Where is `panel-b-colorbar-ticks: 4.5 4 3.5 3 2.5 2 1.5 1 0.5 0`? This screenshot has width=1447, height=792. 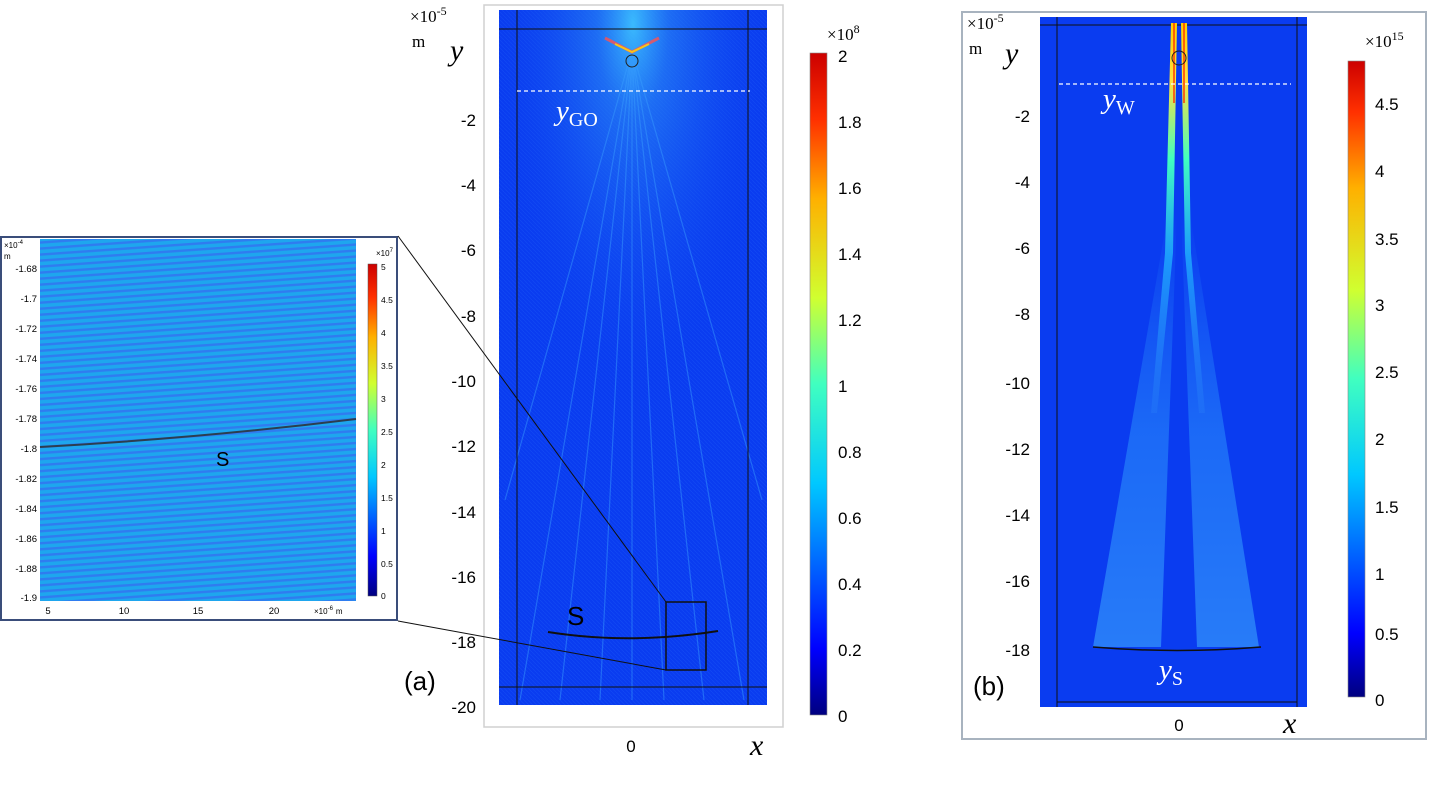 panel-b-colorbar-ticks: 4.5 4 3.5 3 2.5 2 1.5 1 0.5 0 is located at coordinates (1387, 402).